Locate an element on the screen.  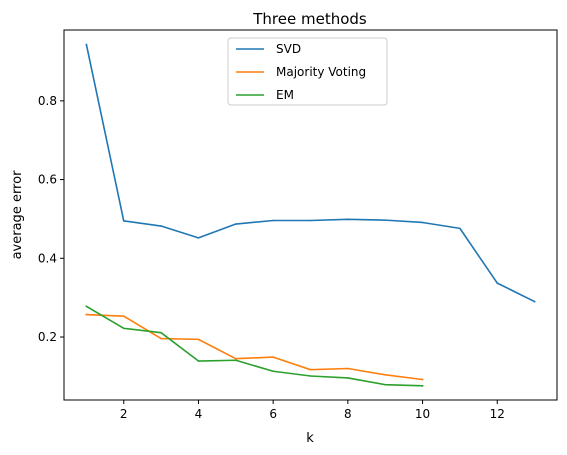
legend-label: SVD is located at coordinates (288, 49).